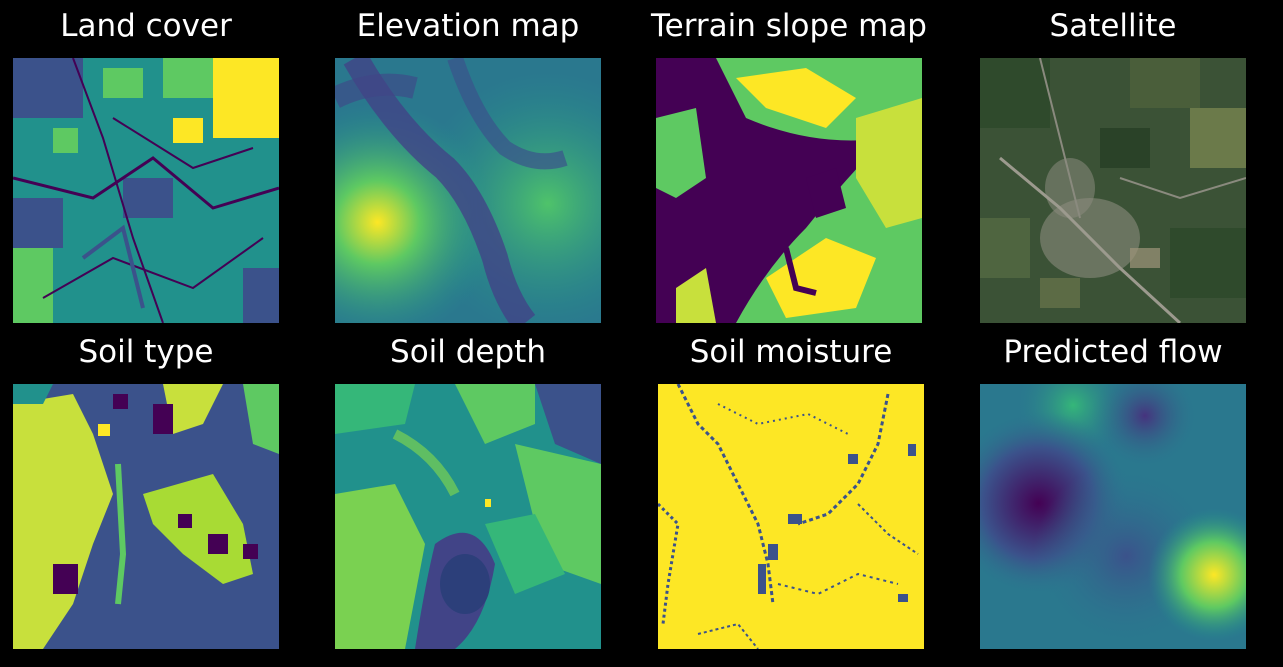 The image size is (1283, 667). I want to click on panel-title: Satellite, so click(1113, 26).